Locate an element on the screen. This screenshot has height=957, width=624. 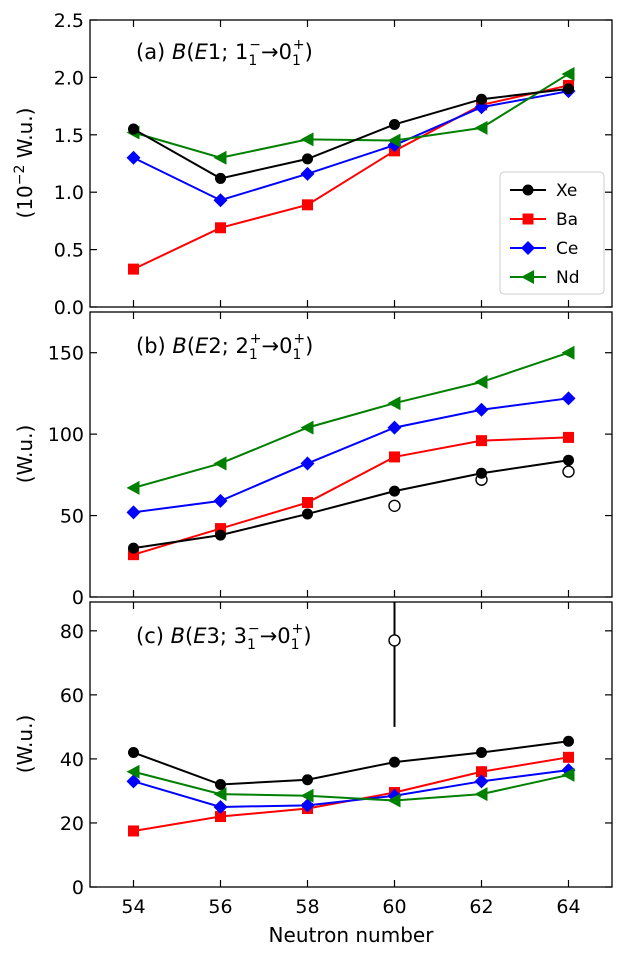
panel-b-line-xe is located at coordinates (351, 504).